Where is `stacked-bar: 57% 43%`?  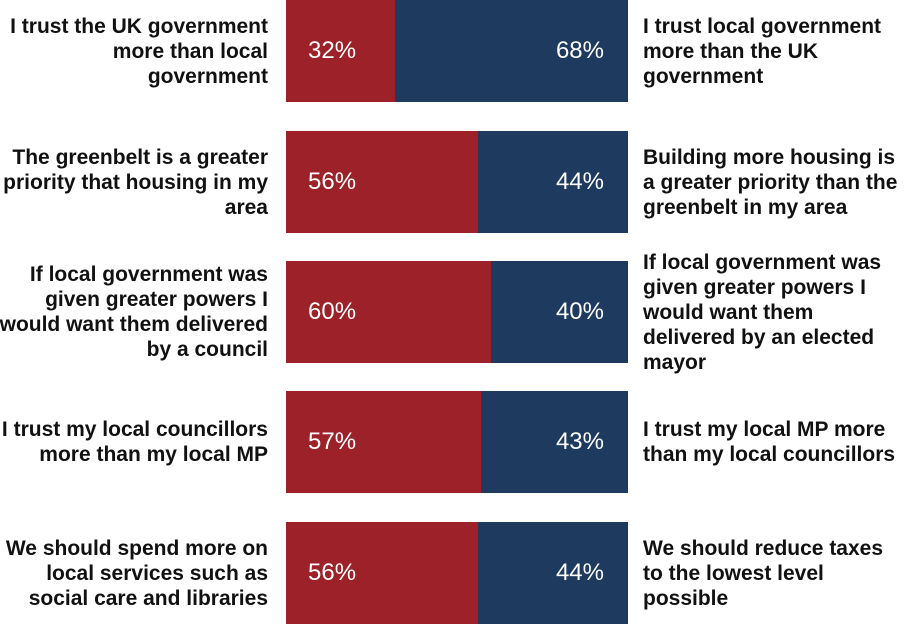
stacked-bar: 57% 43% is located at coordinates (457, 442).